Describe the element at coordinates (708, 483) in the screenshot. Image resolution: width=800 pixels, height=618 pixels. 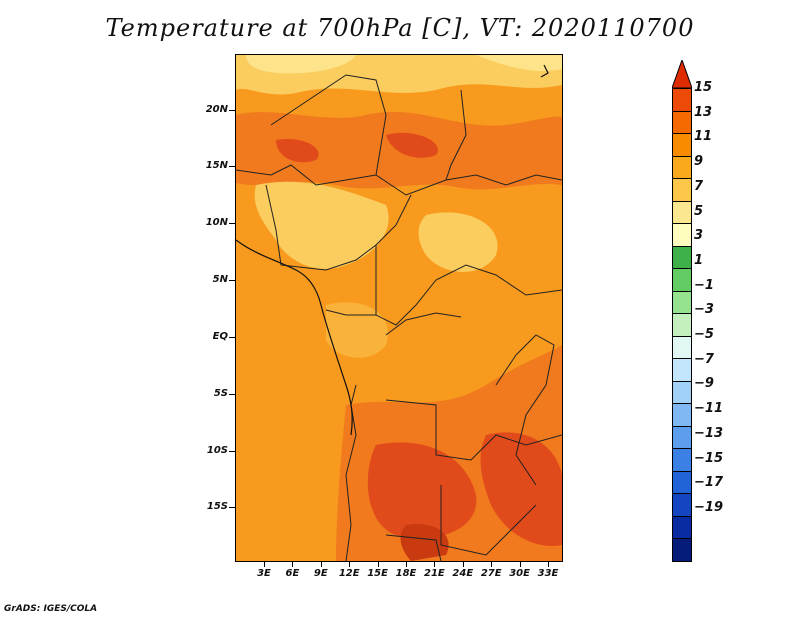
I see `colorbar-label: −17` at that location.